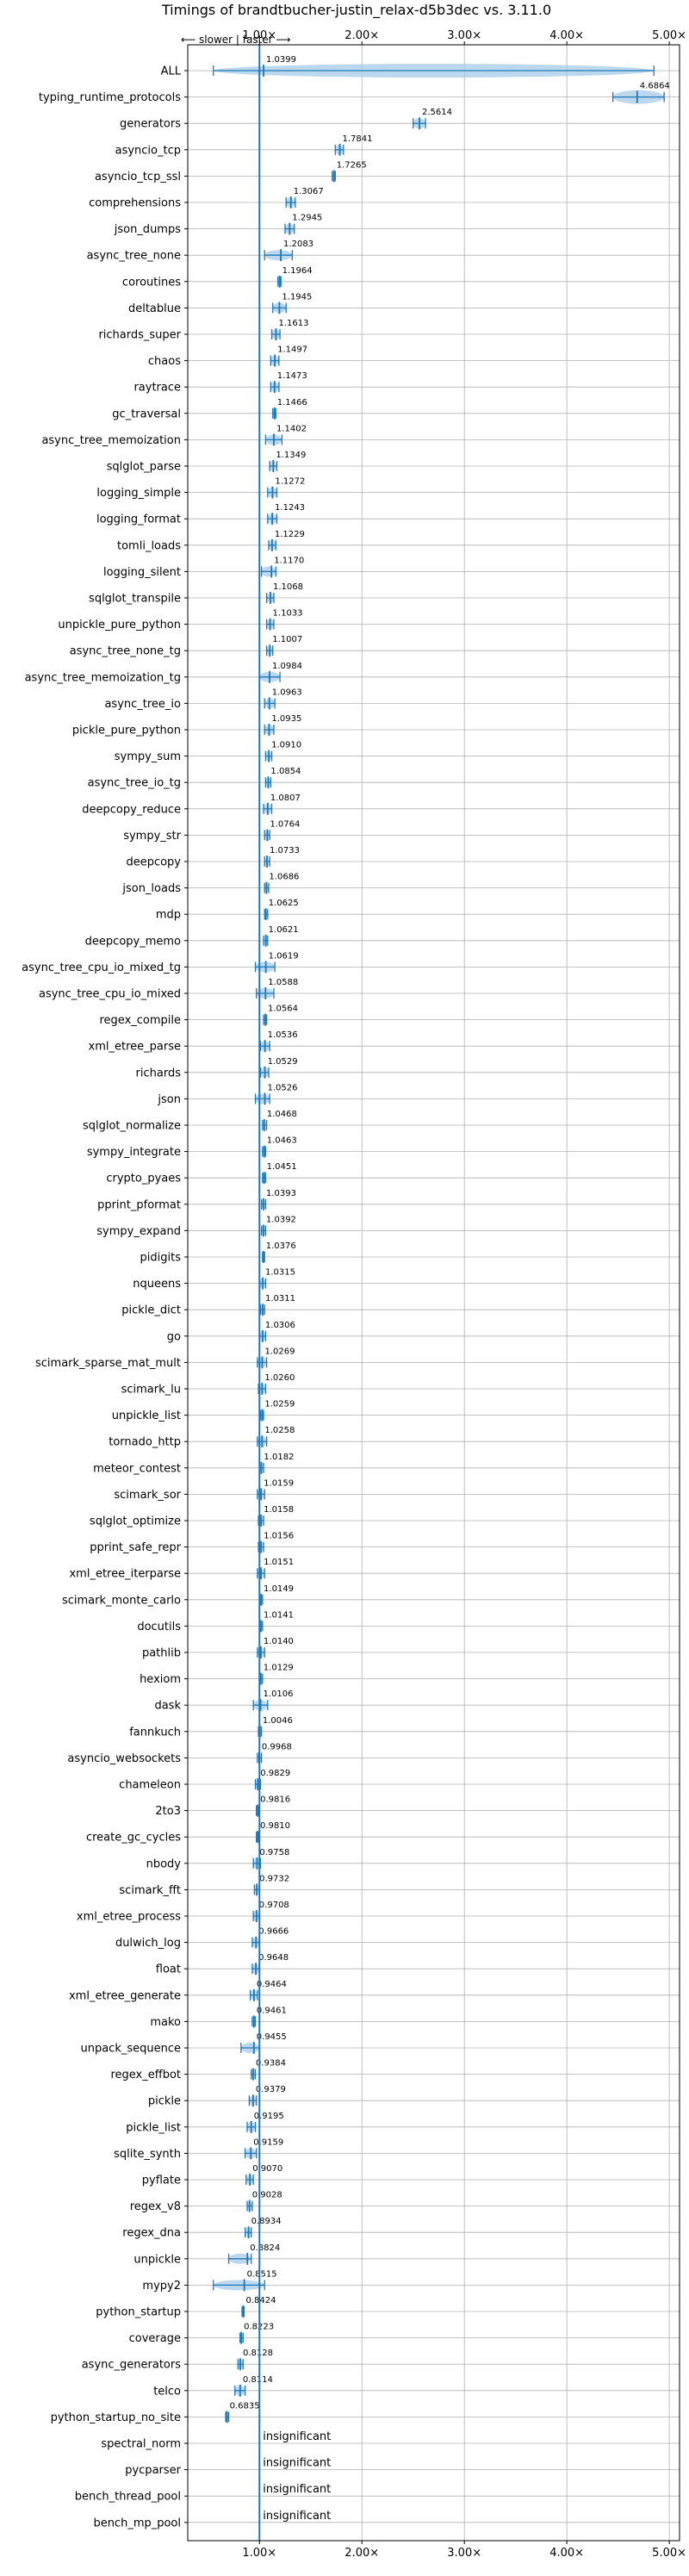 This screenshot has height=2576, width=689. What do you see at coordinates (288, 587) in the screenshot?
I see `value-label: 1.1068` at bounding box center [288, 587].